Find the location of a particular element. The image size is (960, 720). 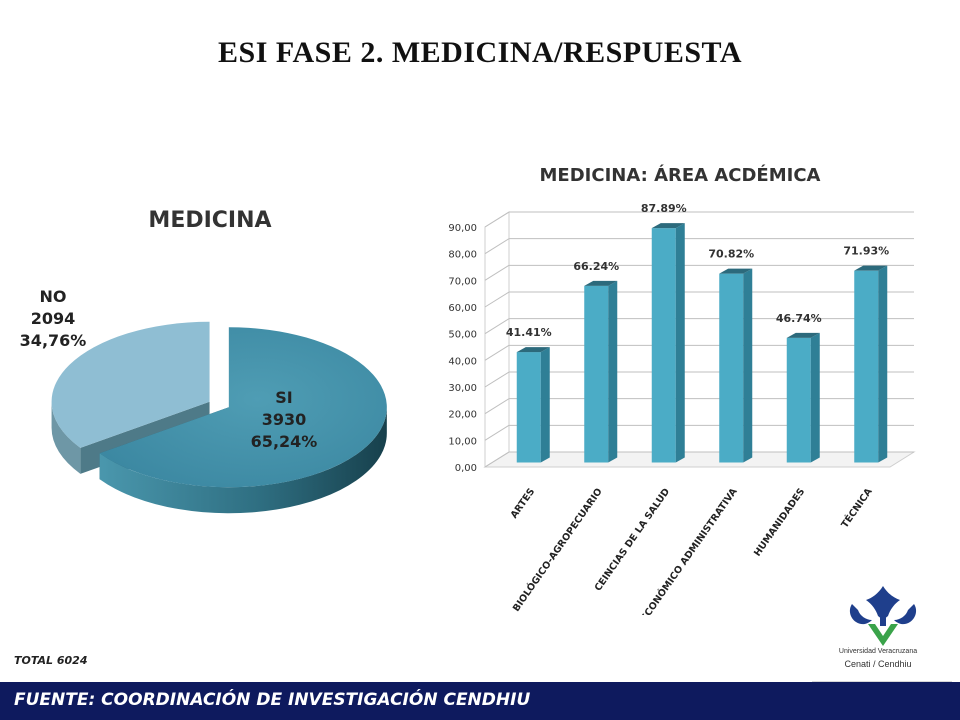

logo-university-name: Universidad Veracruzana is located at coordinates (878, 651).